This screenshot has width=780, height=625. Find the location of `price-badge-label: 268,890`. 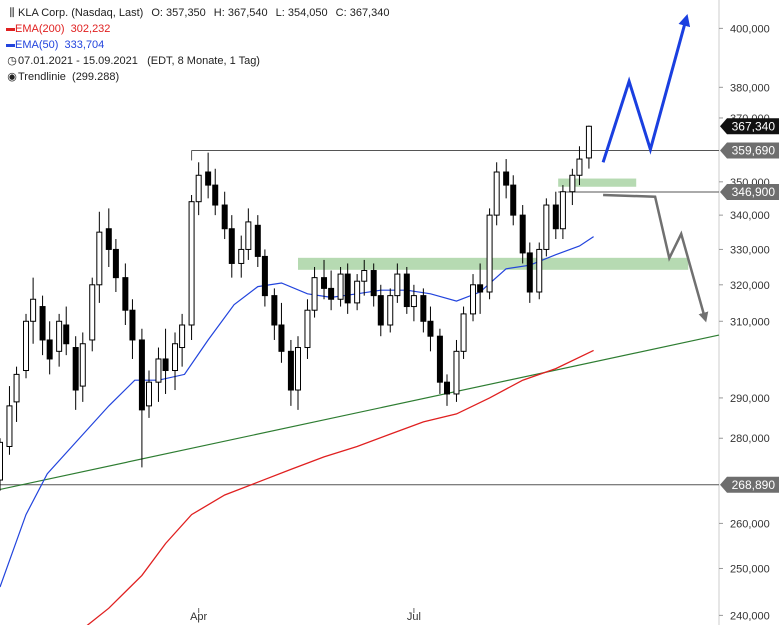

price-badge-label: 268,890 is located at coordinates (754, 485).